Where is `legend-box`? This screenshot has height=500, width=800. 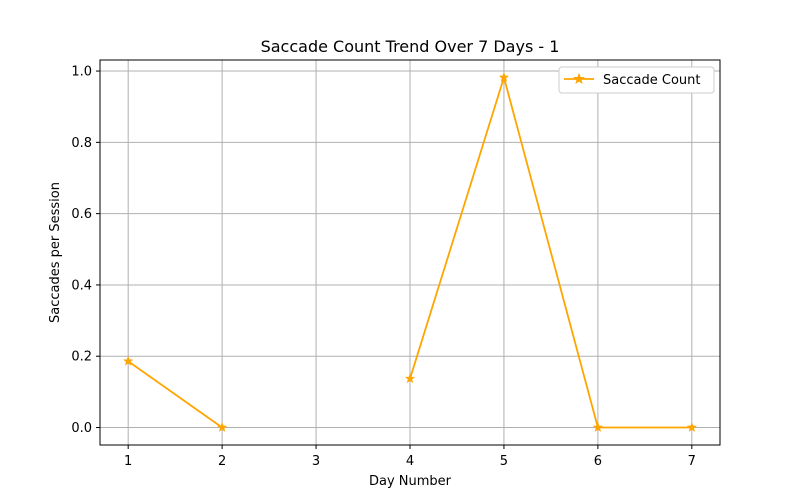
legend-box is located at coordinates (636, 80).